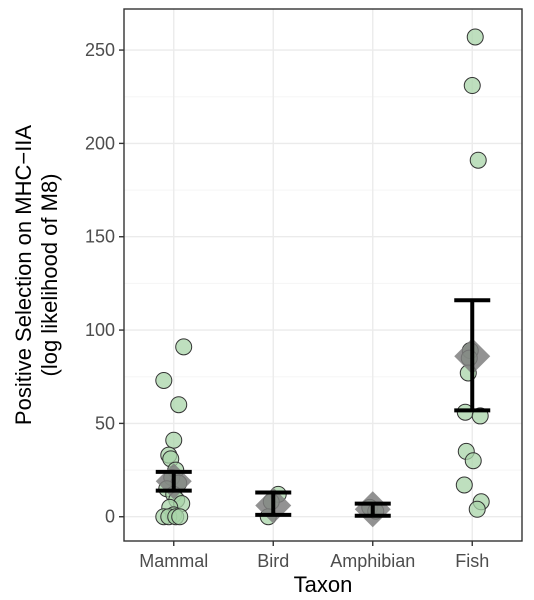  I want to click on x-tick-label: Mammal, so click(173, 561).